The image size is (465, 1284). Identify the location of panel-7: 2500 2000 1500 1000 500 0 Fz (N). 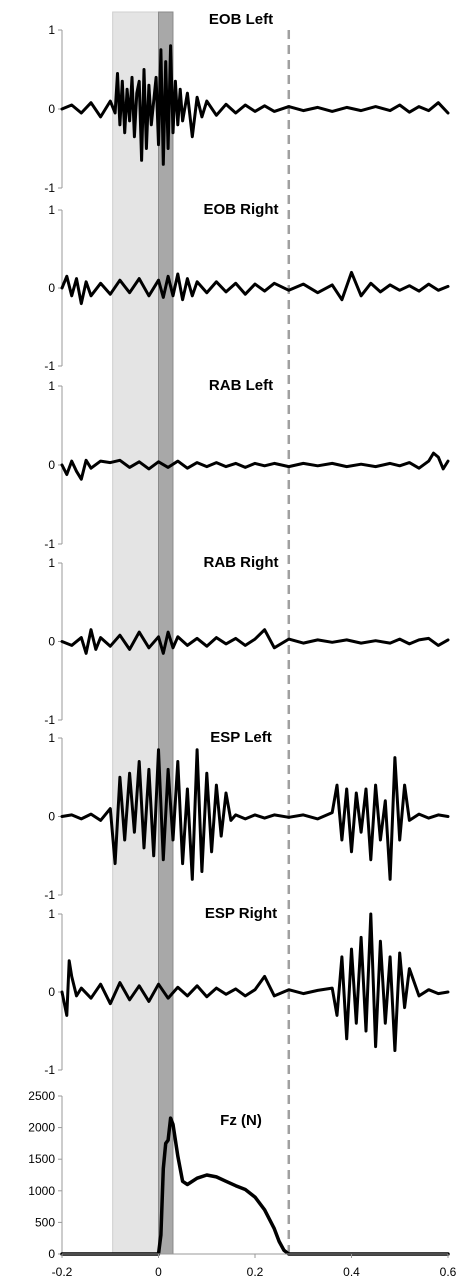
(239, 1175).